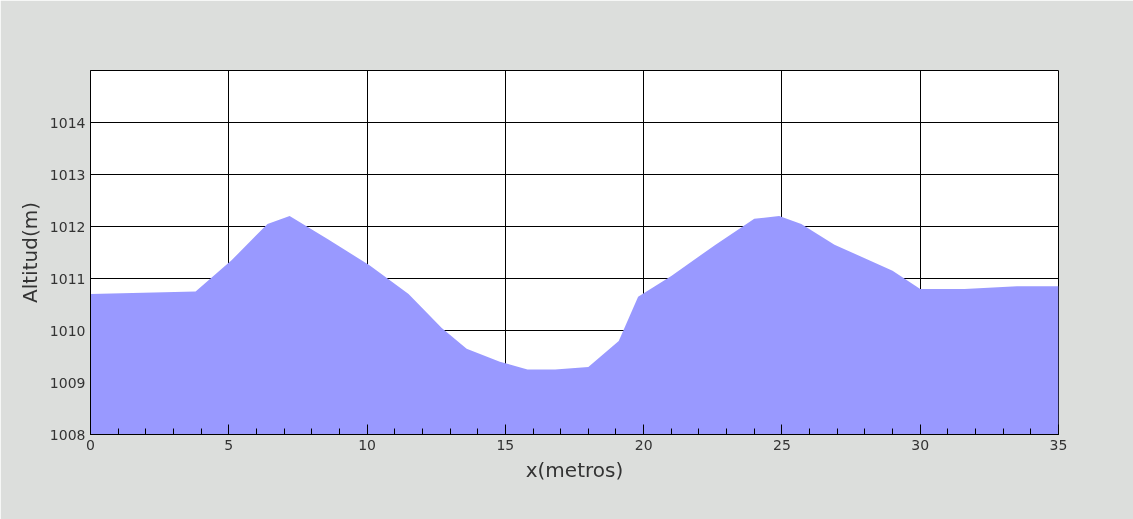  What do you see at coordinates (29, 252) in the screenshot?
I see `y-axis-title: Altitud(m)` at bounding box center [29, 252].